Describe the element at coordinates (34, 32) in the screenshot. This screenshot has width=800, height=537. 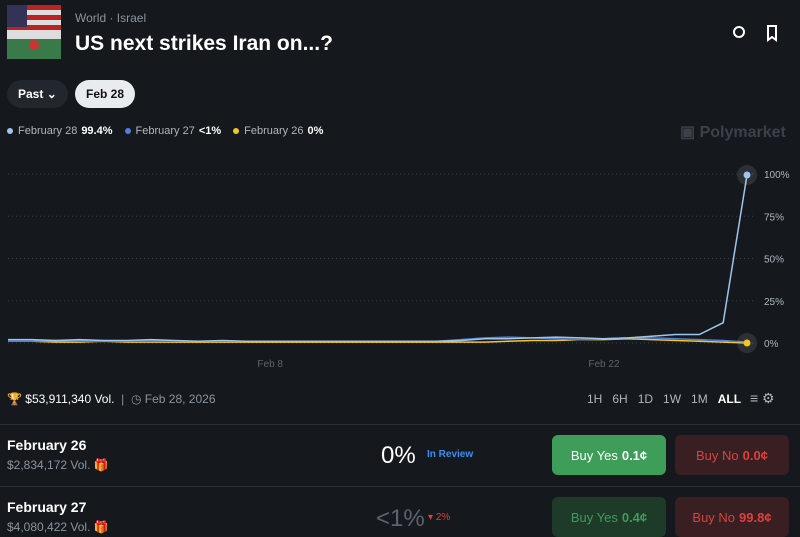
I see `market-image` at that location.